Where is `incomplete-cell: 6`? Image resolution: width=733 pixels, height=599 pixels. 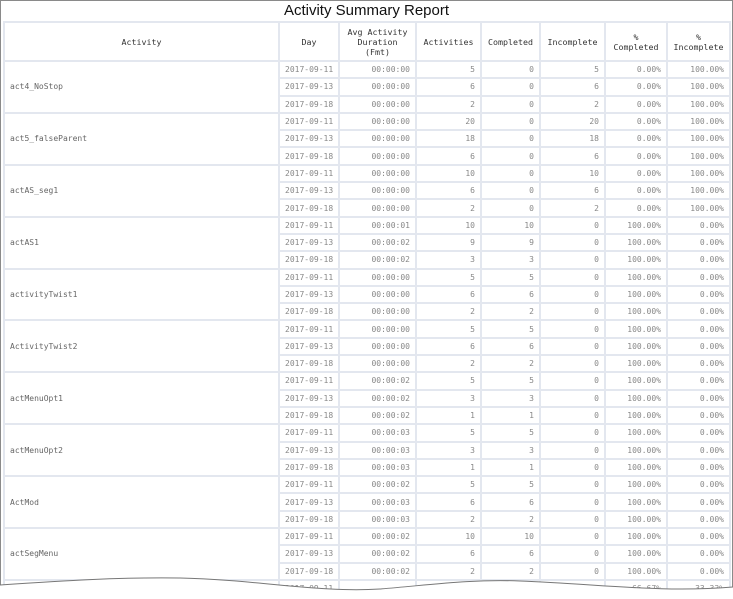
incomplete-cell: 6 is located at coordinates (573, 157).